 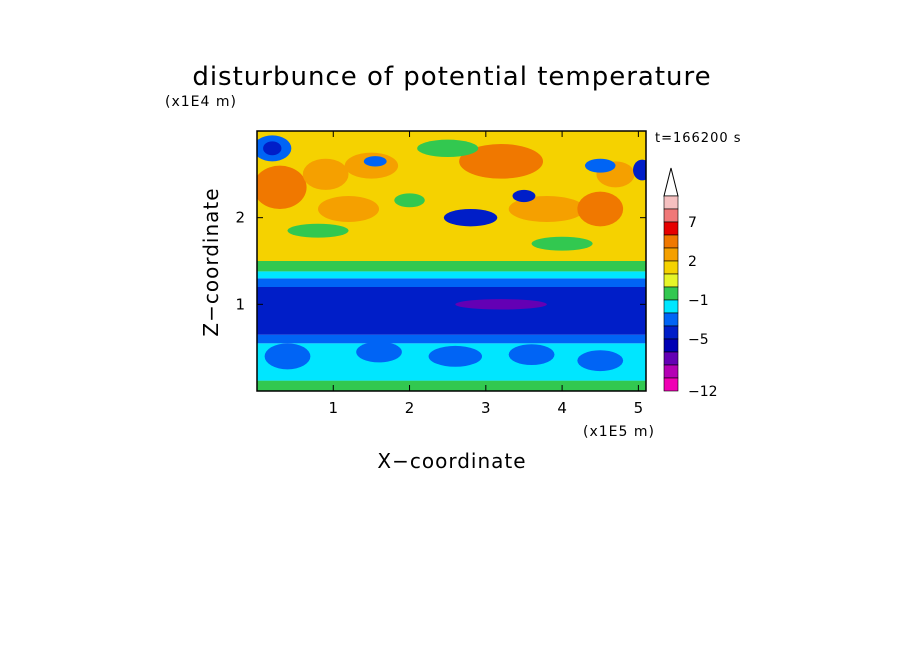 What do you see at coordinates (410, 408) in the screenshot?
I see `x-tick-label: 2` at bounding box center [410, 408].